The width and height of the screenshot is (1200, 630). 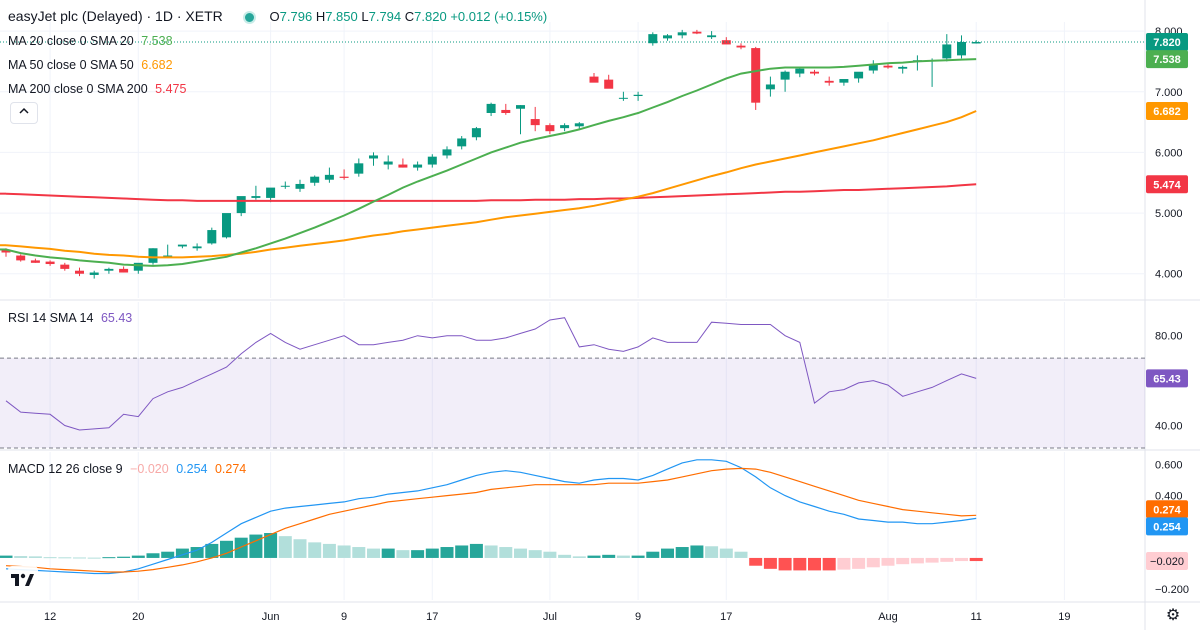 I want to click on signal-line, so click(x=491, y=520).